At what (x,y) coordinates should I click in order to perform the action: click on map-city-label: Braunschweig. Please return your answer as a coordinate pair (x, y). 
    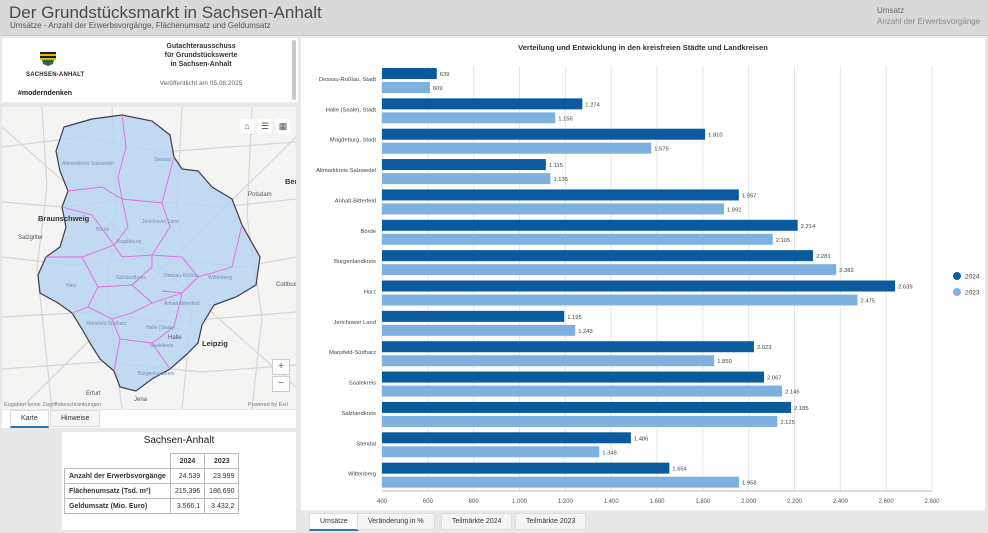
    Looking at the image, I should click on (64, 218).